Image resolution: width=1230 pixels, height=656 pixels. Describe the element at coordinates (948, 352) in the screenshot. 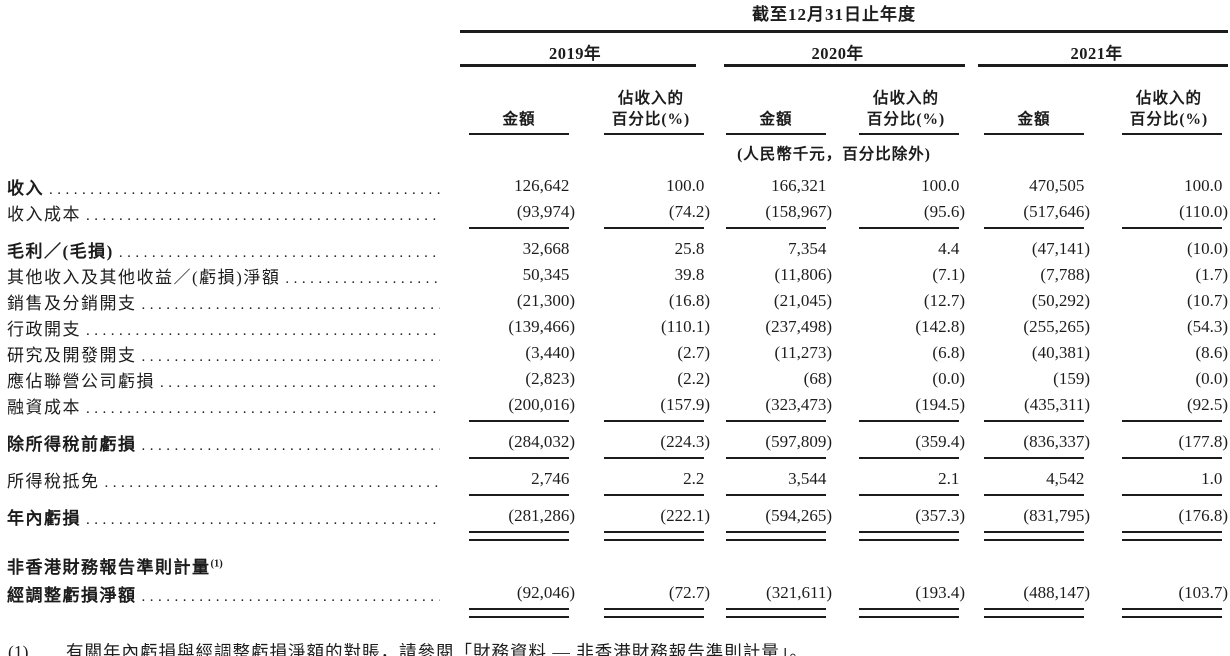

I see `value-cell: (6.8)` at that location.